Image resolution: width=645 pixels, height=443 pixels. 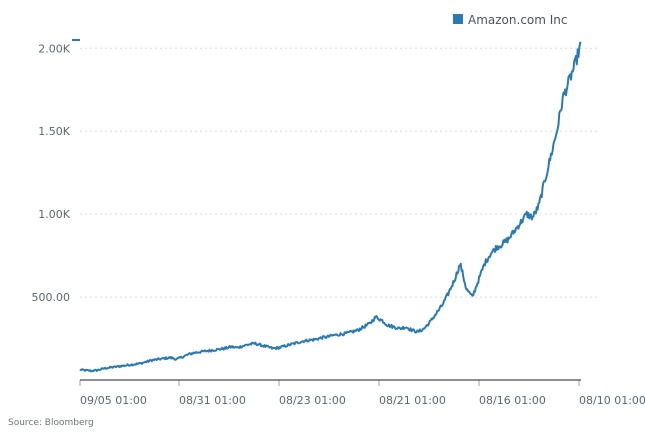 What do you see at coordinates (612, 400) in the screenshot?
I see `x-tick-label: 08/10 01:00` at bounding box center [612, 400].